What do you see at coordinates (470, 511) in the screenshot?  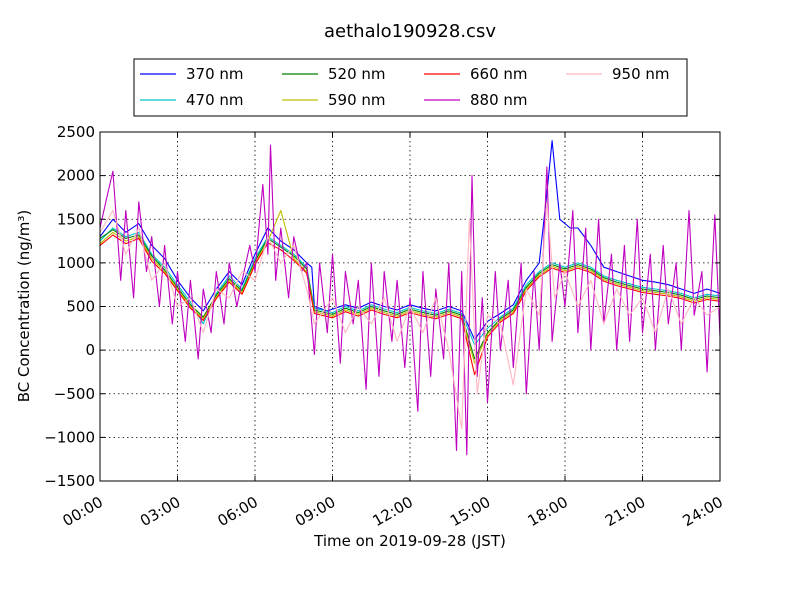 I see `x-tick-label: 15:00` at bounding box center [470, 511].